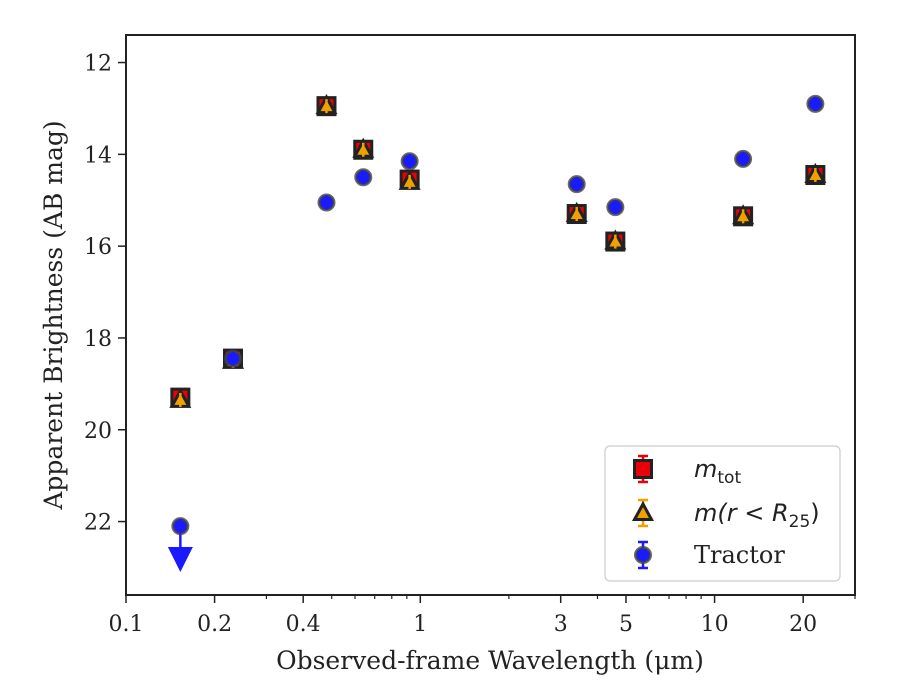  What do you see at coordinates (757, 515) in the screenshot?
I see `legend-label: m(r < R25)` at bounding box center [757, 515].